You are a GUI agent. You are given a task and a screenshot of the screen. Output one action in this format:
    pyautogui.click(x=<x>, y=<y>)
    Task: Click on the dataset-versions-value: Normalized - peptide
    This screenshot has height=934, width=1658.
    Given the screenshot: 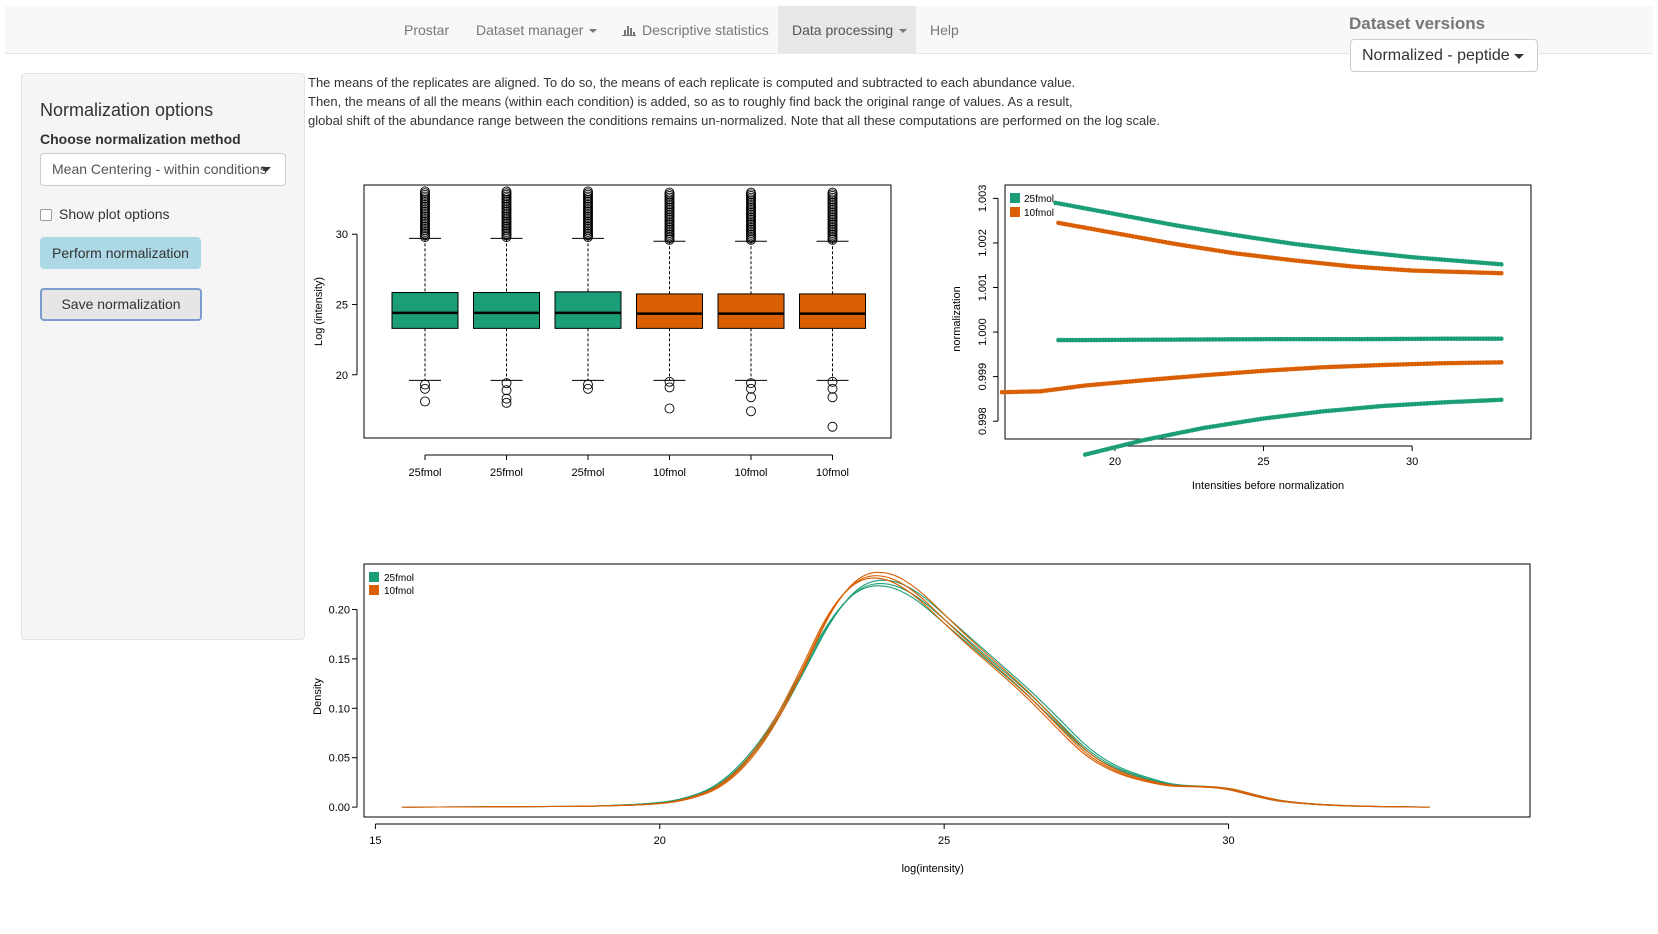 What is the action you would take?
    pyautogui.click(x=1436, y=55)
    